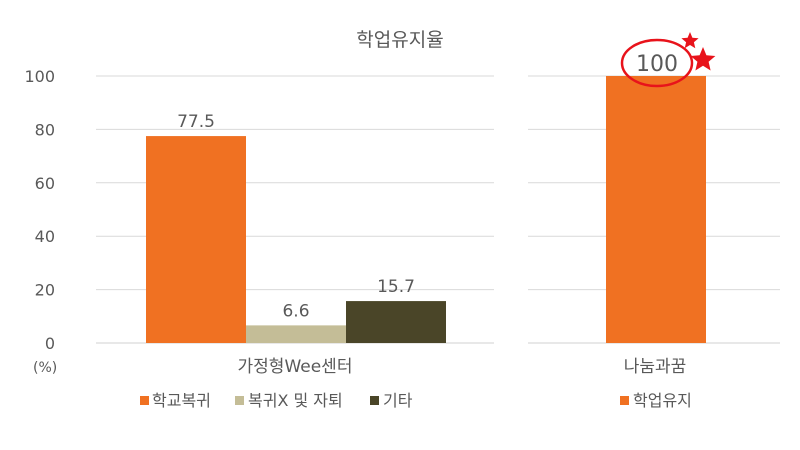 Image resolution: width=800 pixels, height=450 pixels. Describe the element at coordinates (703, 59) in the screenshot. I see `large-star-icon` at that location.